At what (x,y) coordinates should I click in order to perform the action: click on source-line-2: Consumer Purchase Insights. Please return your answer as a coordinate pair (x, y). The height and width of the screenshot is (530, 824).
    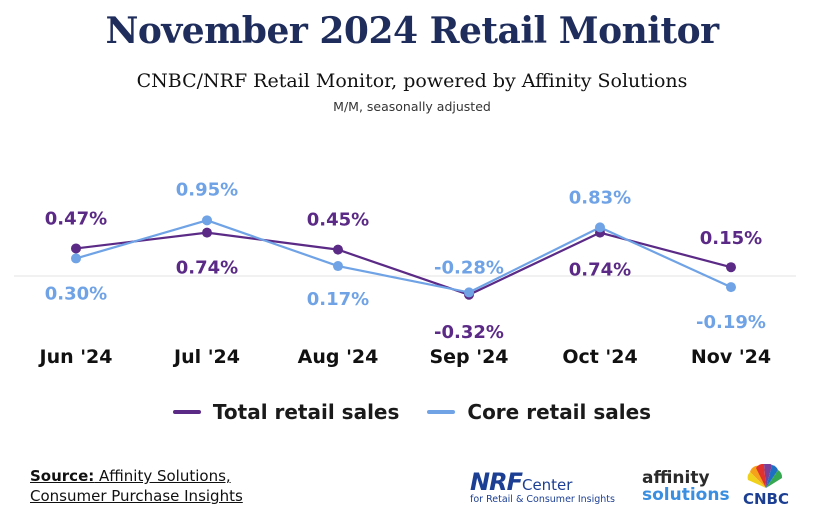
    Looking at the image, I should click on (136, 496).